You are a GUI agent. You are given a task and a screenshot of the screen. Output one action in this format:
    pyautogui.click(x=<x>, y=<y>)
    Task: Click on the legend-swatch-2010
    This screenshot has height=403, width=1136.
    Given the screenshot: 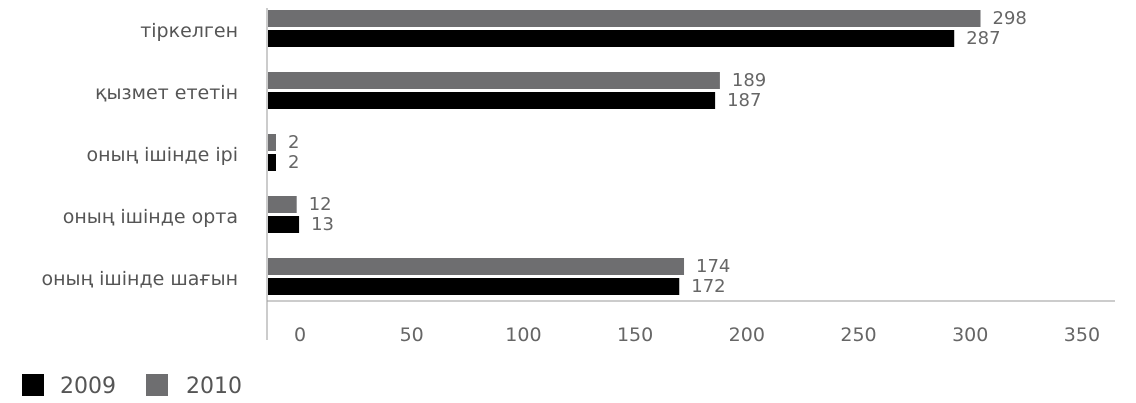 What is the action you would take?
    pyautogui.click(x=157, y=385)
    